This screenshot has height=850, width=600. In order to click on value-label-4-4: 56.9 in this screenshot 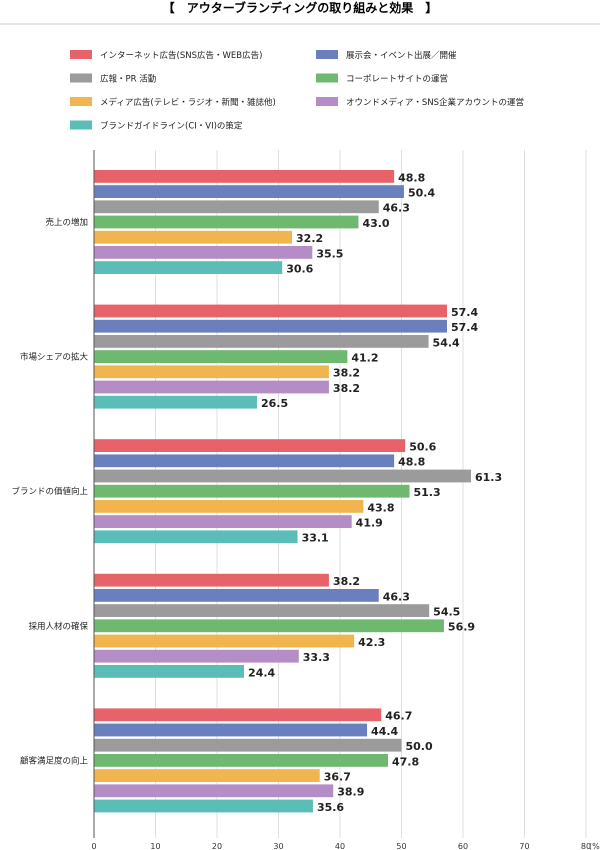, I will do `click(461, 627)`.